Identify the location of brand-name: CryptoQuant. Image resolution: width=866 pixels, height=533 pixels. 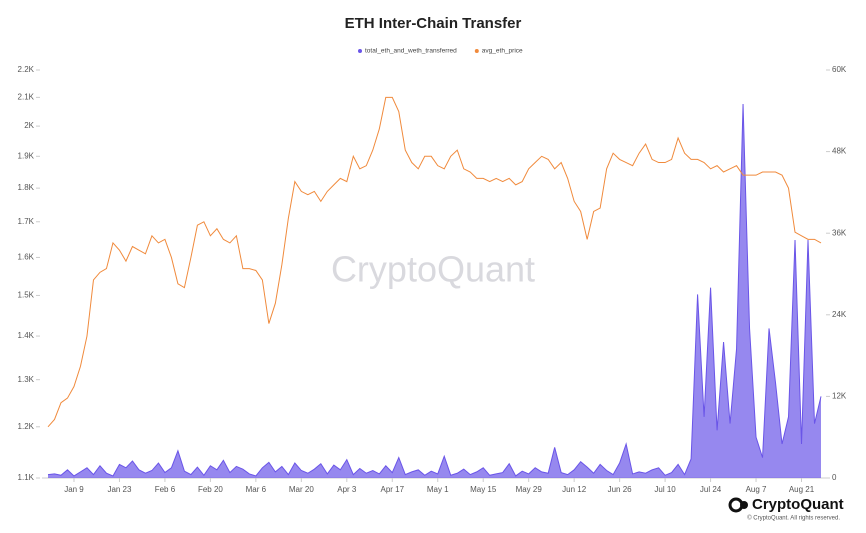
(798, 504).